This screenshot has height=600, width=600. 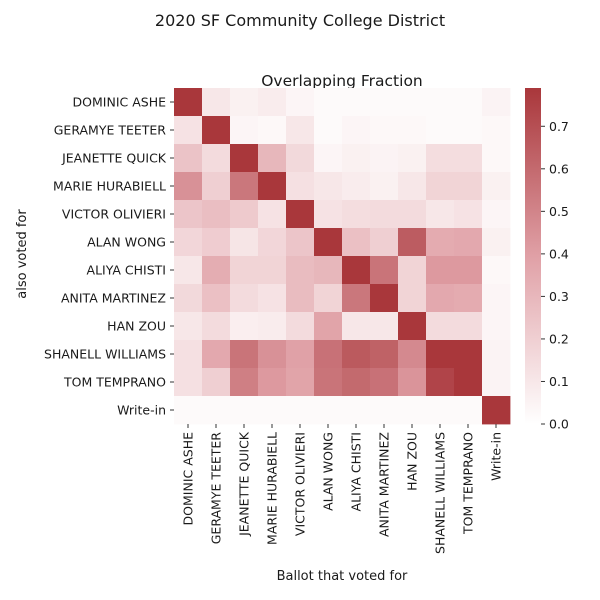 What do you see at coordinates (559, 126) in the screenshot?
I see `colorbar-tick-label: 0.7` at bounding box center [559, 126].